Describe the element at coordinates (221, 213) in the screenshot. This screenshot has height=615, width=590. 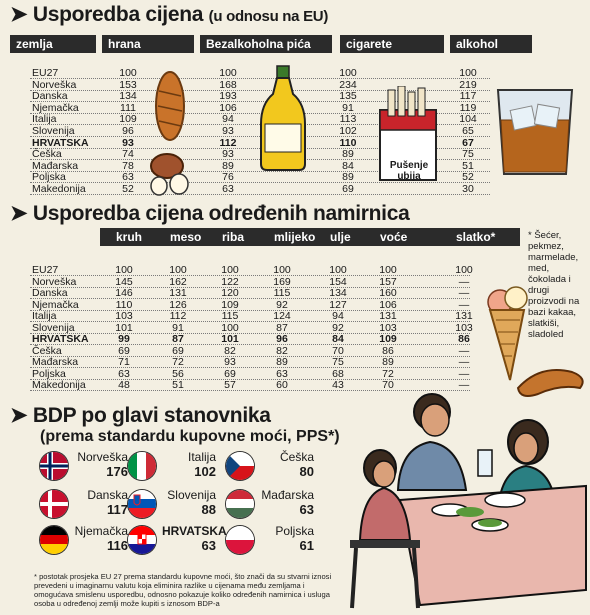
I see `title-text: Usporedba cijena određenih namirnica` at that location.